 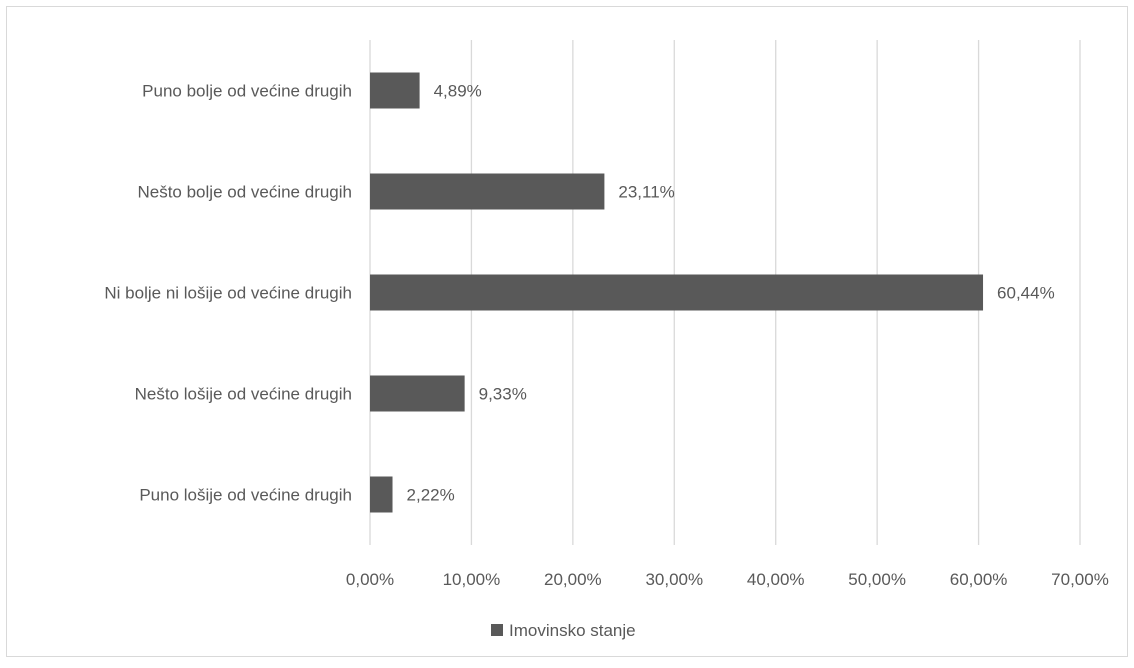 What do you see at coordinates (472, 579) in the screenshot?
I see `x-tick-label: 10,00%` at bounding box center [472, 579].